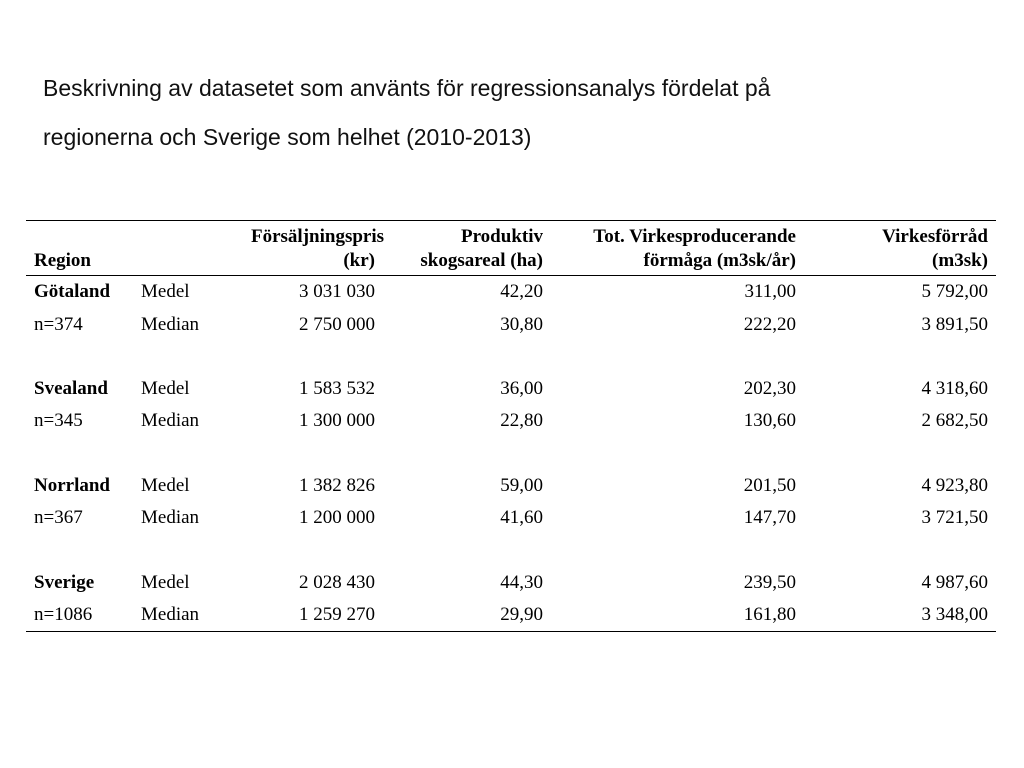 The height and width of the screenshot is (768, 1024). What do you see at coordinates (694, 248) in the screenshot?
I see `header-capacity: Tot. Virkesproducerande förmåga (m3sk/år)` at bounding box center [694, 248].